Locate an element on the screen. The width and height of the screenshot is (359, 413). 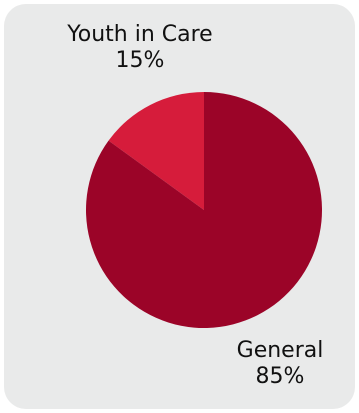
slice-value-general: 85% is located at coordinates (280, 376).